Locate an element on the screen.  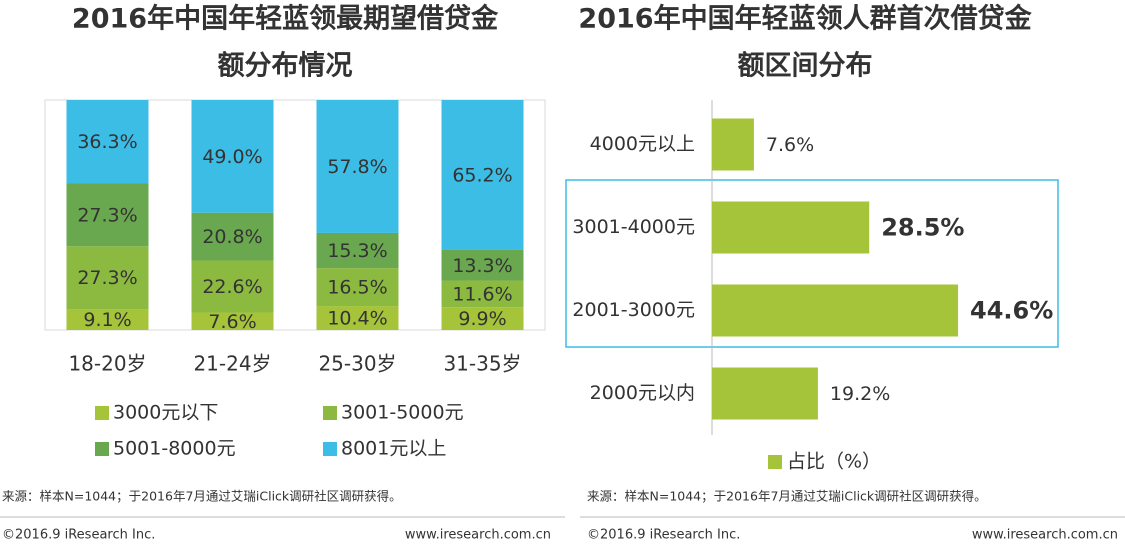
x-tick-label: 18-20岁 is located at coordinates (107, 364).